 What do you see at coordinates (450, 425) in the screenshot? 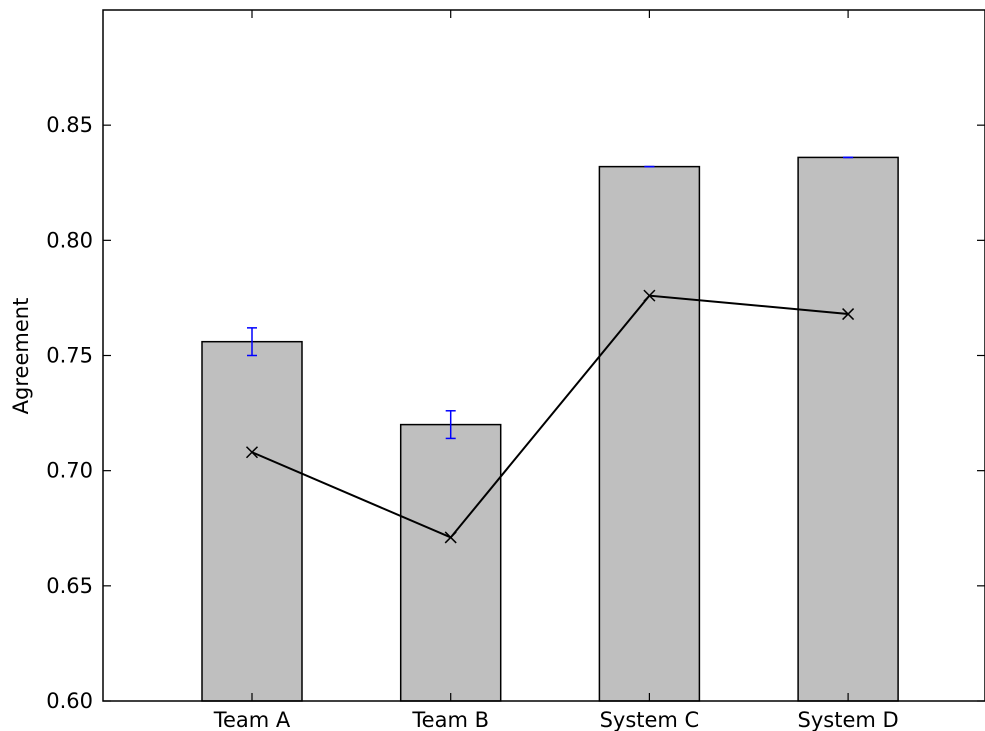
I see `error-bar-team-b` at bounding box center [450, 425].